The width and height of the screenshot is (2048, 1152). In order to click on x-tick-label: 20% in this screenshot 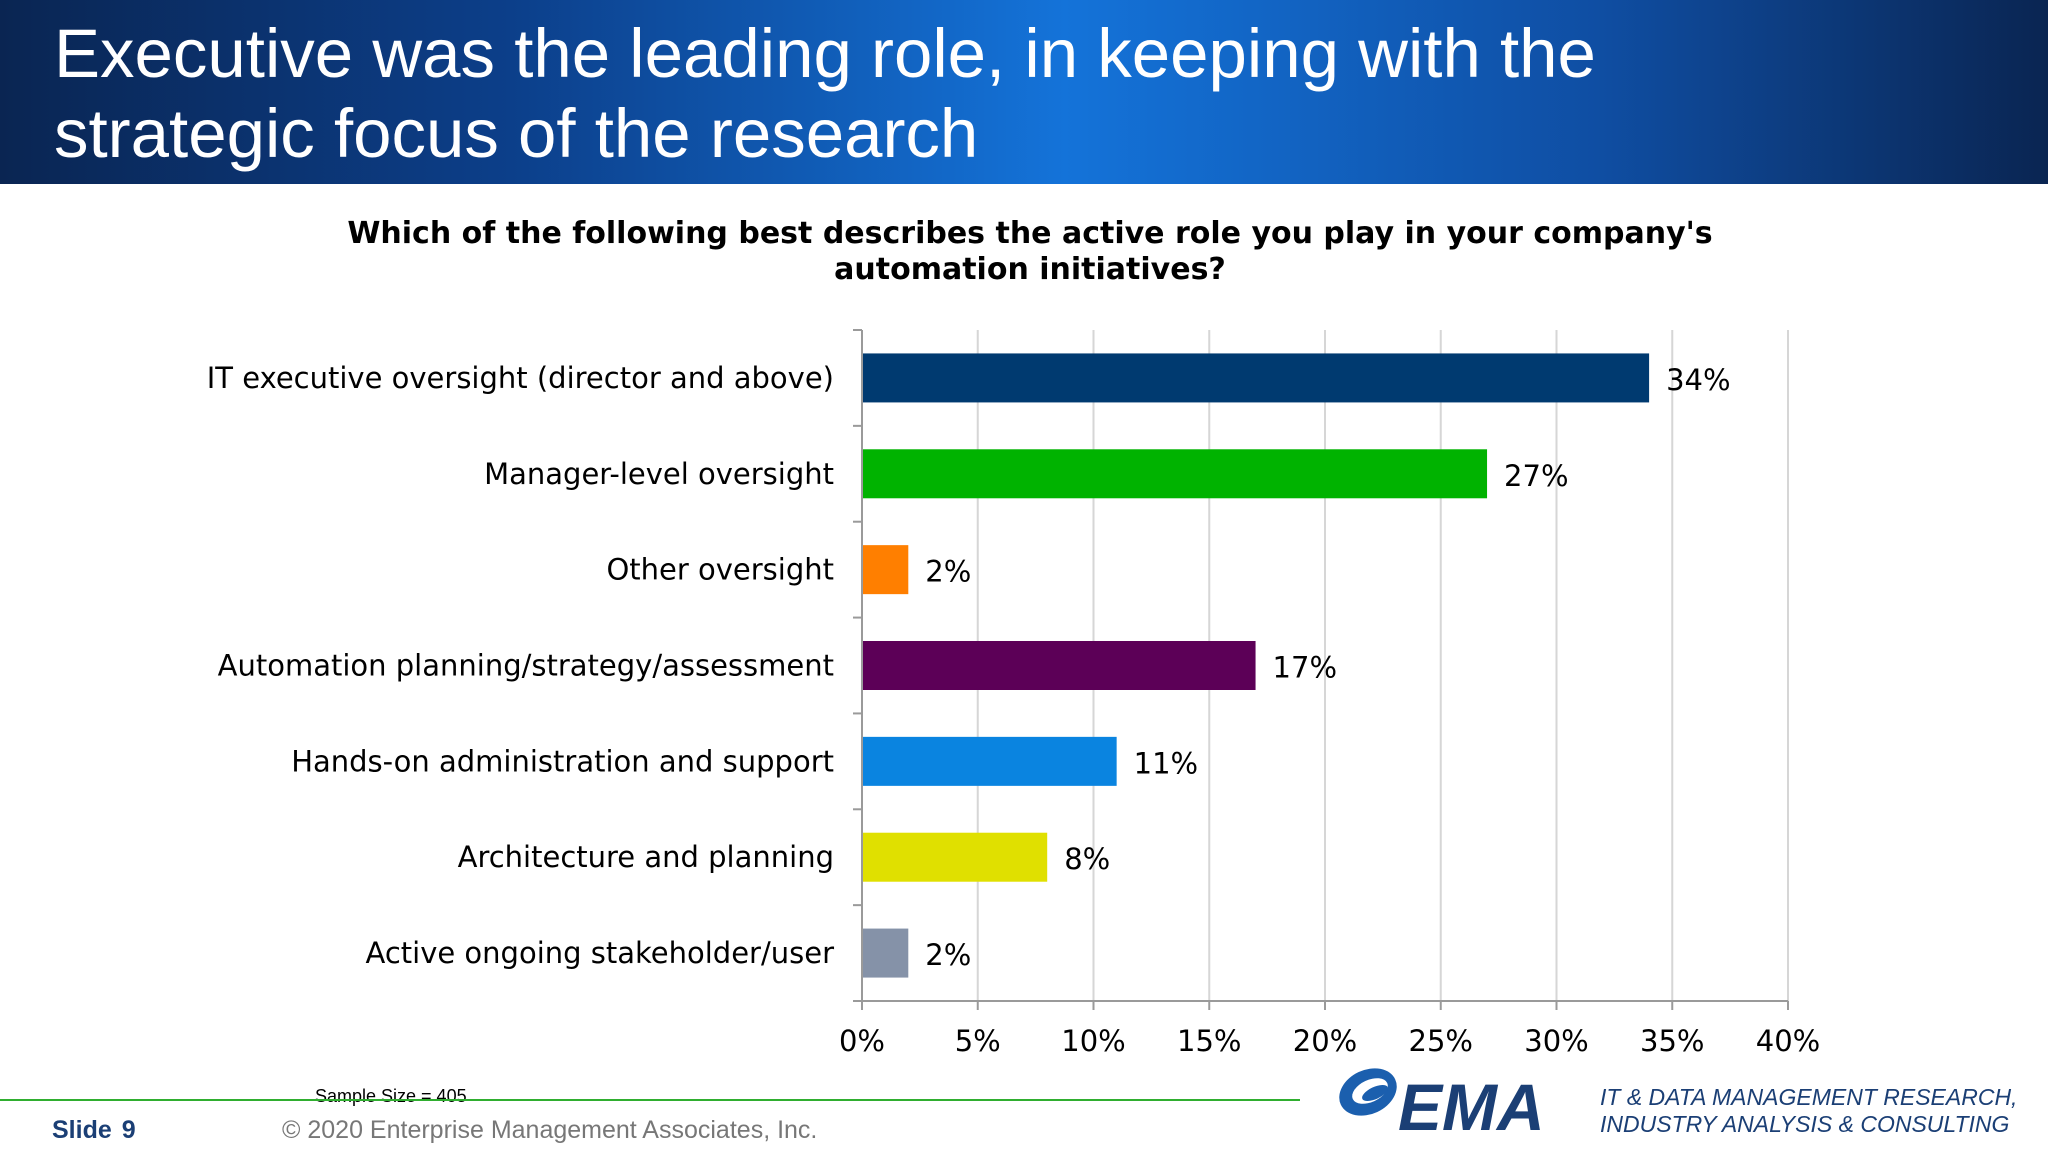, I will do `click(1325, 1041)`.